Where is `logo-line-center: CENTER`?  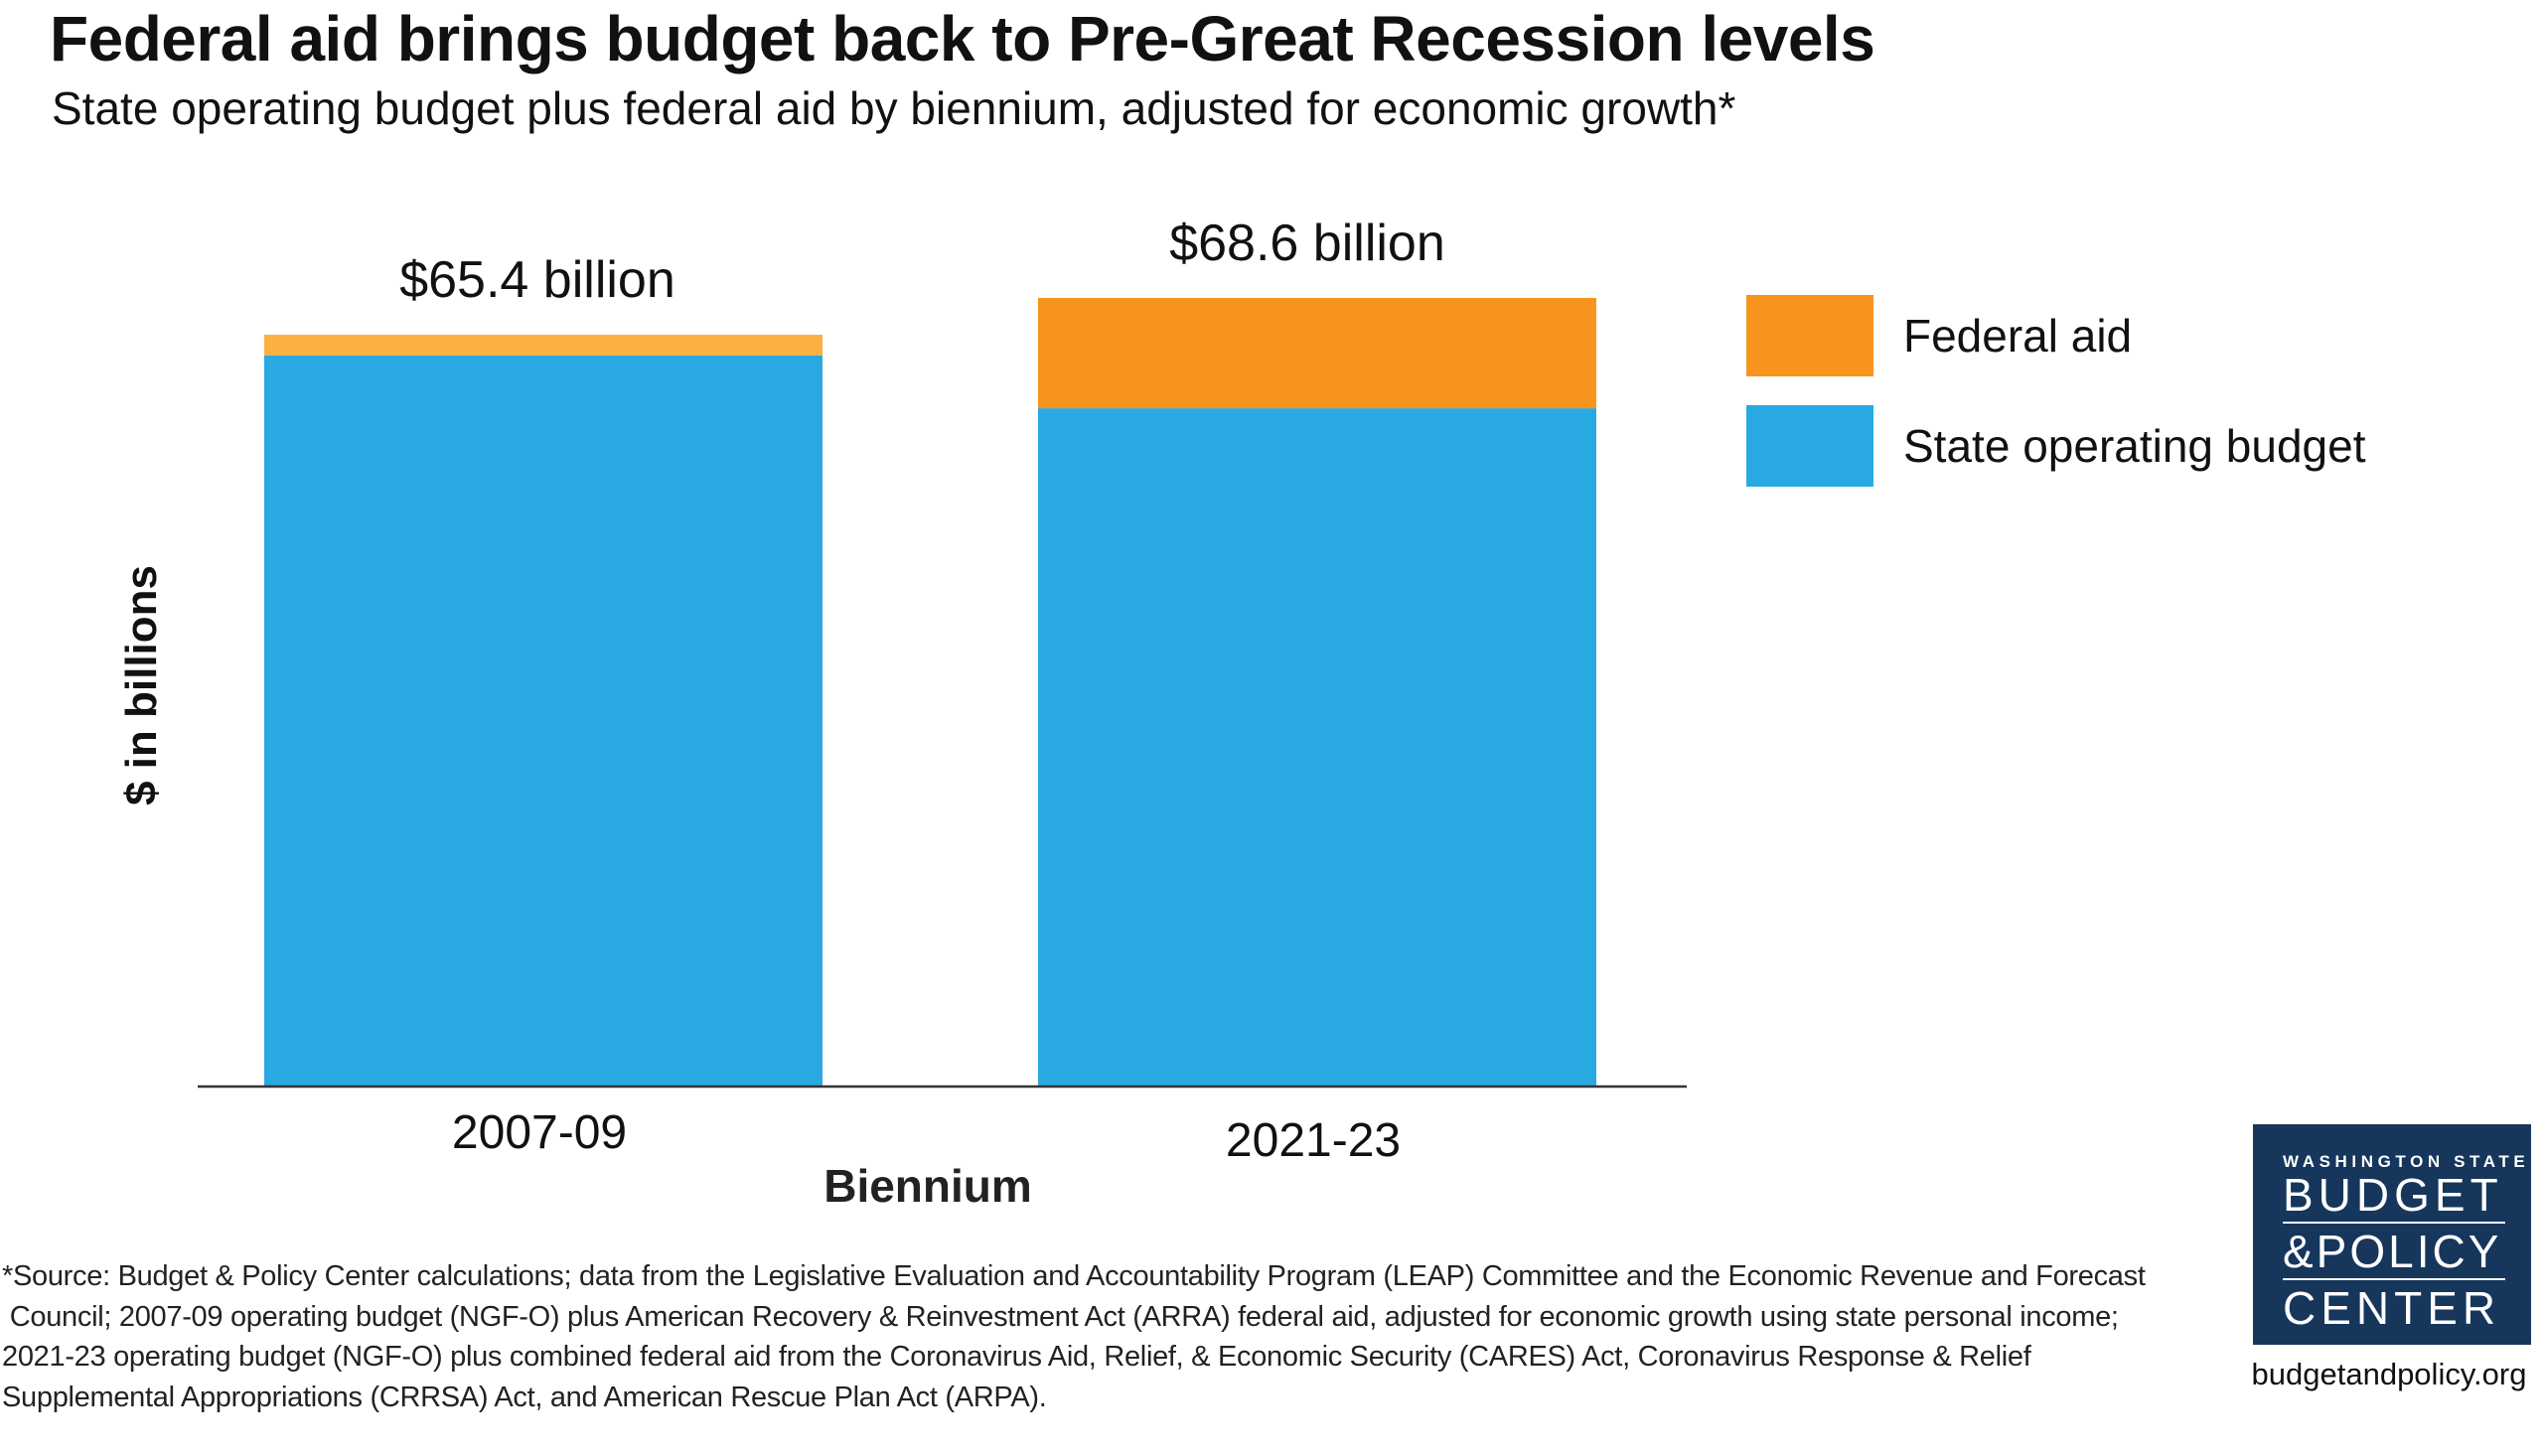 logo-line-center: CENTER is located at coordinates (2392, 1308).